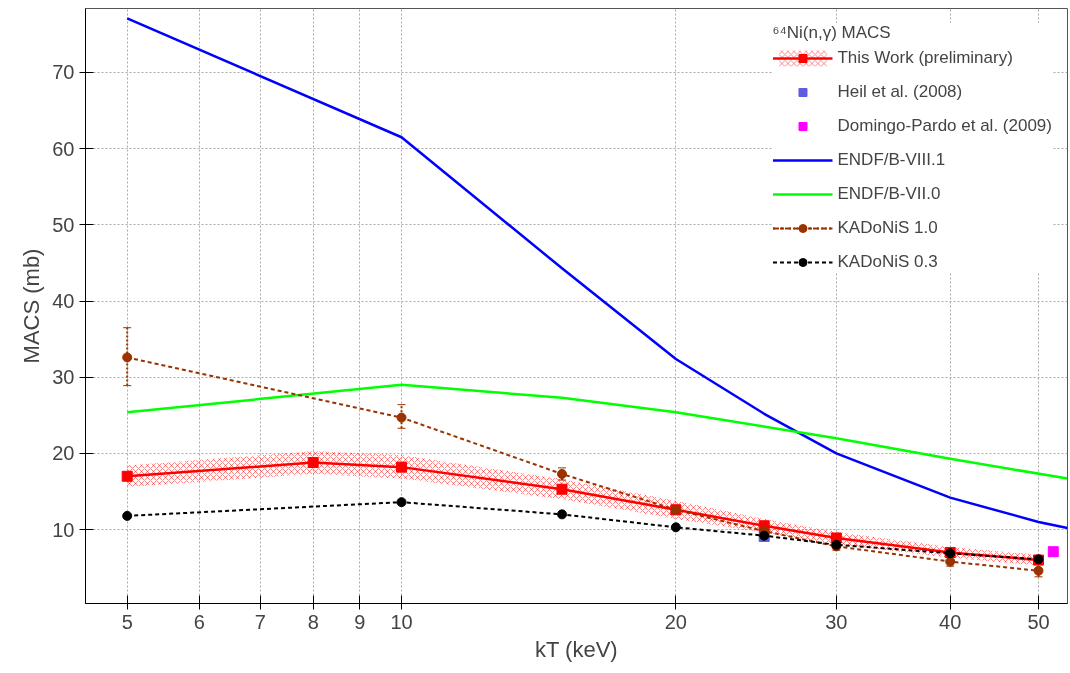 This screenshot has width=1070, height=673. What do you see at coordinates (401, 621) in the screenshot?
I see `x-tick-label: 10` at bounding box center [401, 621].